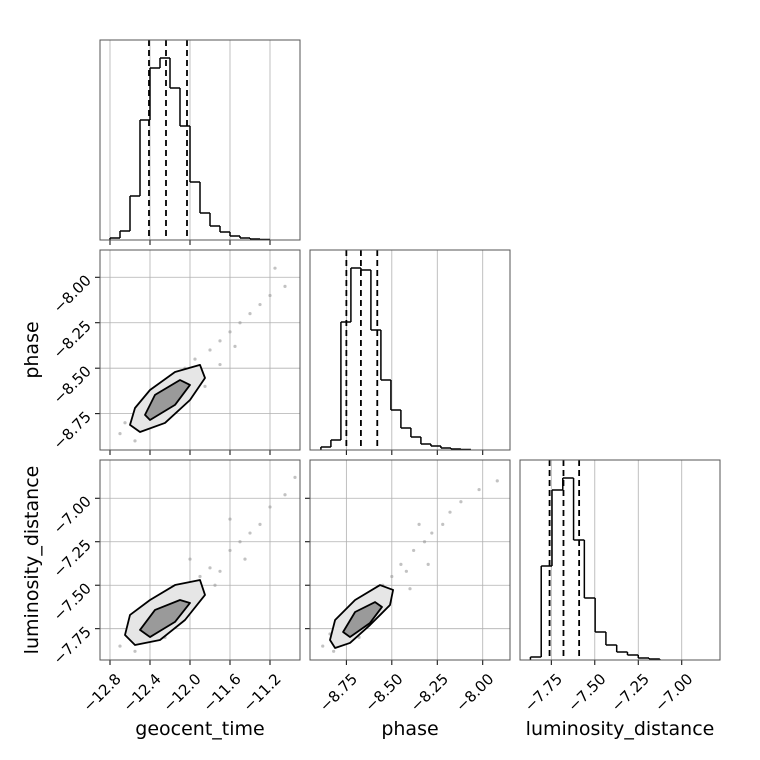  Describe the element at coordinates (620, 729) in the screenshot. I see `x-axis-label: luminosity_distance` at that location.